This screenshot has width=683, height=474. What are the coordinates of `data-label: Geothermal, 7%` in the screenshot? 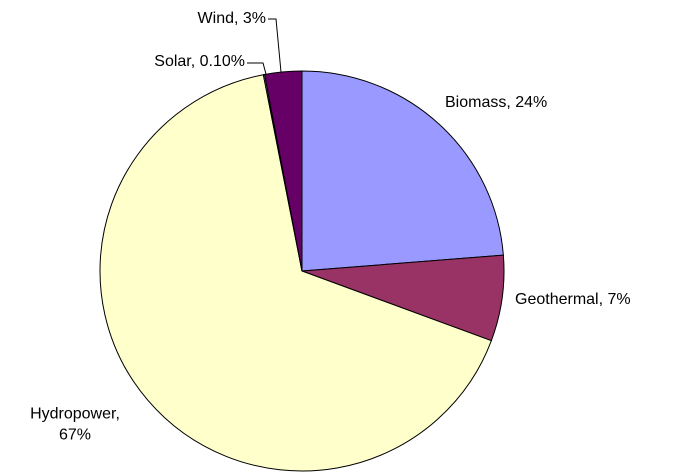 It's located at (573, 299).